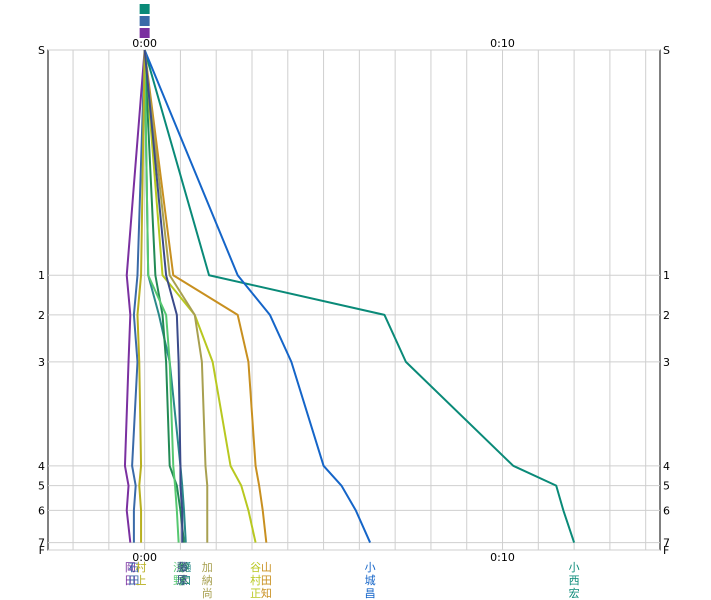  Describe the element at coordinates (255, 593) in the screenshot. I see `series-label-3: 正` at that location.